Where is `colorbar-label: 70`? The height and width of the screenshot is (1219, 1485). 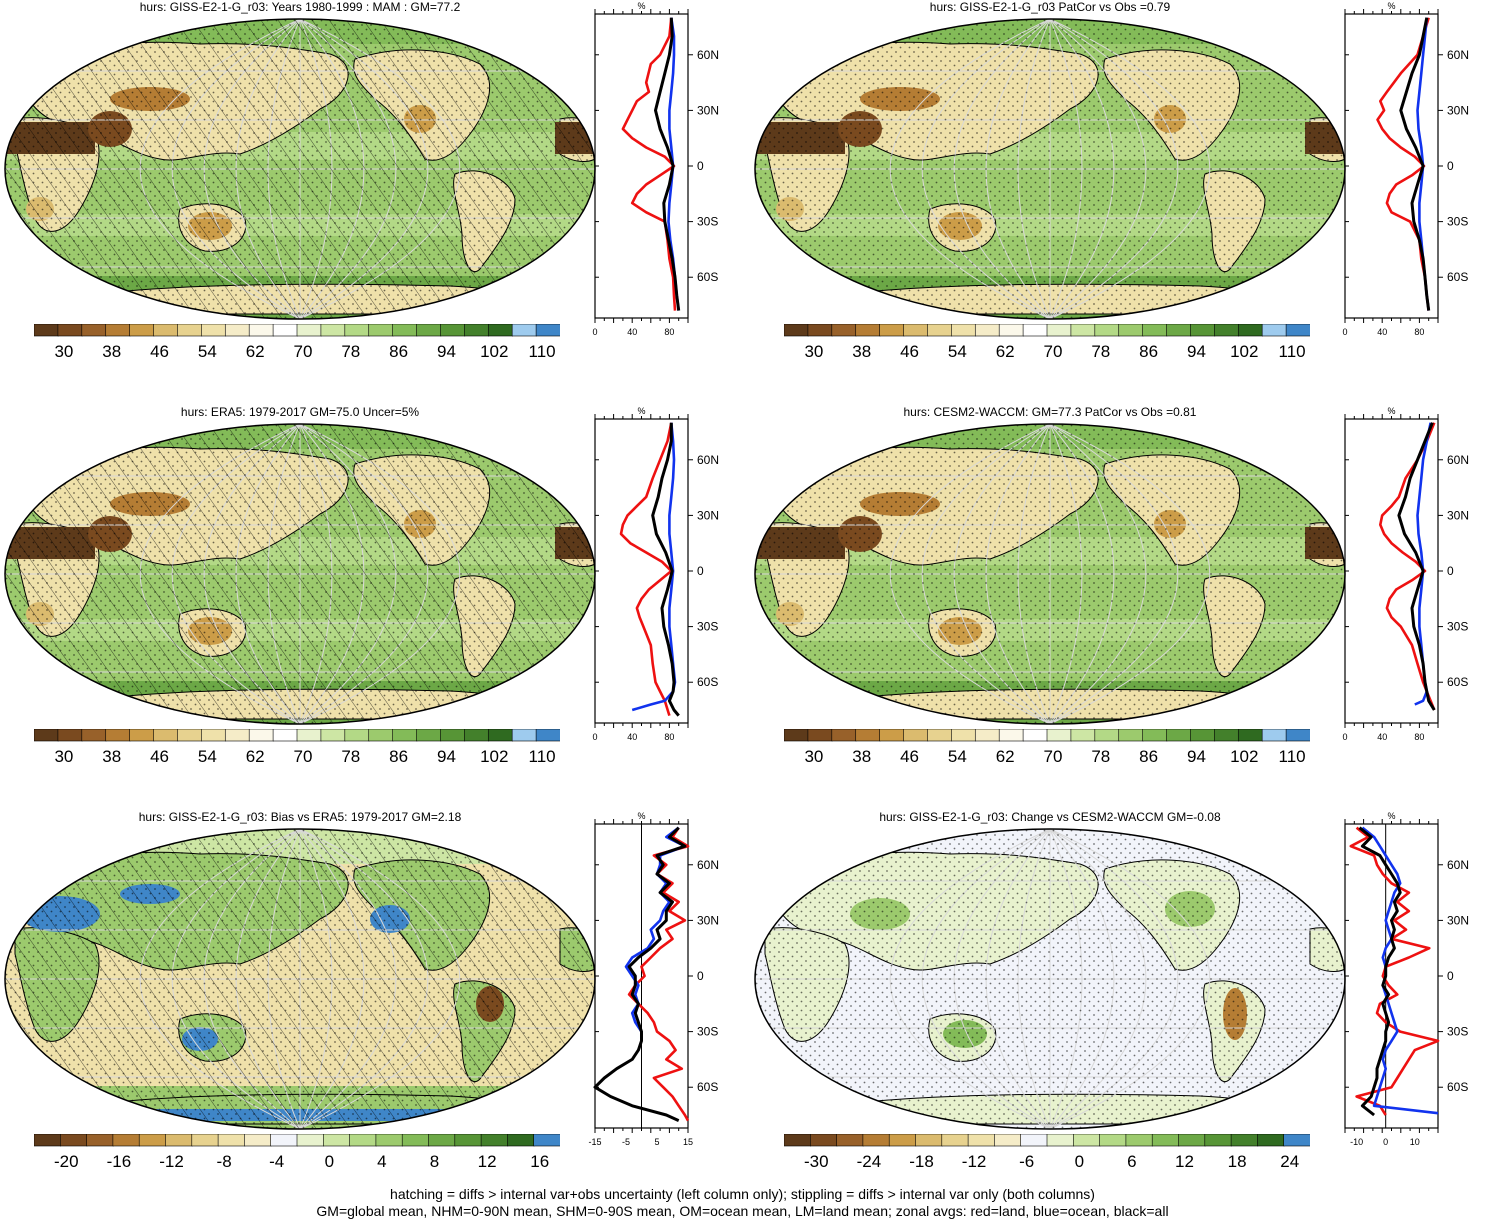 colorbar-label: 70 is located at coordinates (1053, 756).